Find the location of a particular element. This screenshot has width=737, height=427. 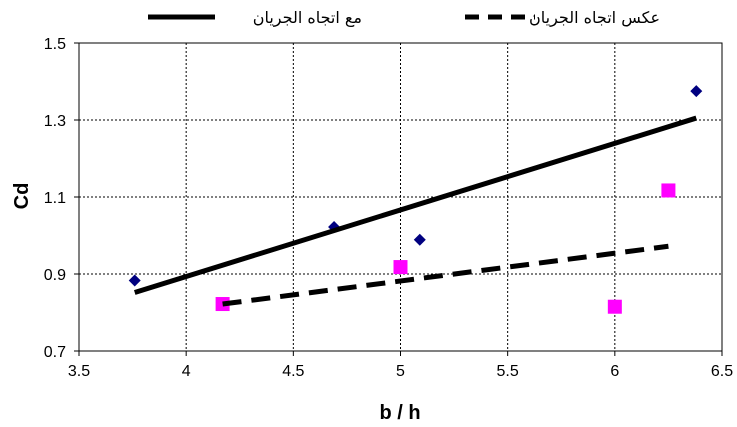

x-tick-label: 4 is located at coordinates (186, 371).